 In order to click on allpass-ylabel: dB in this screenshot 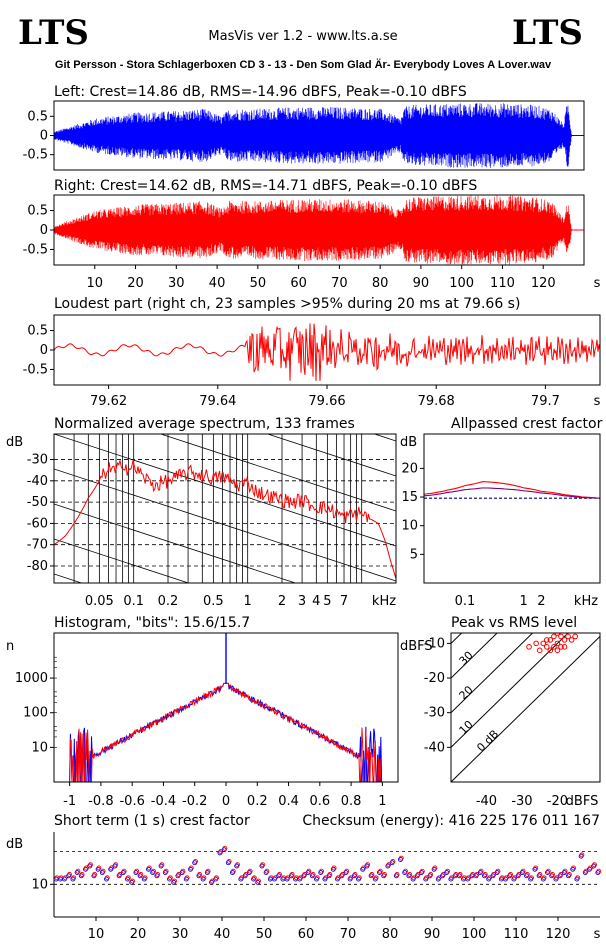, I will do `click(408, 442)`.